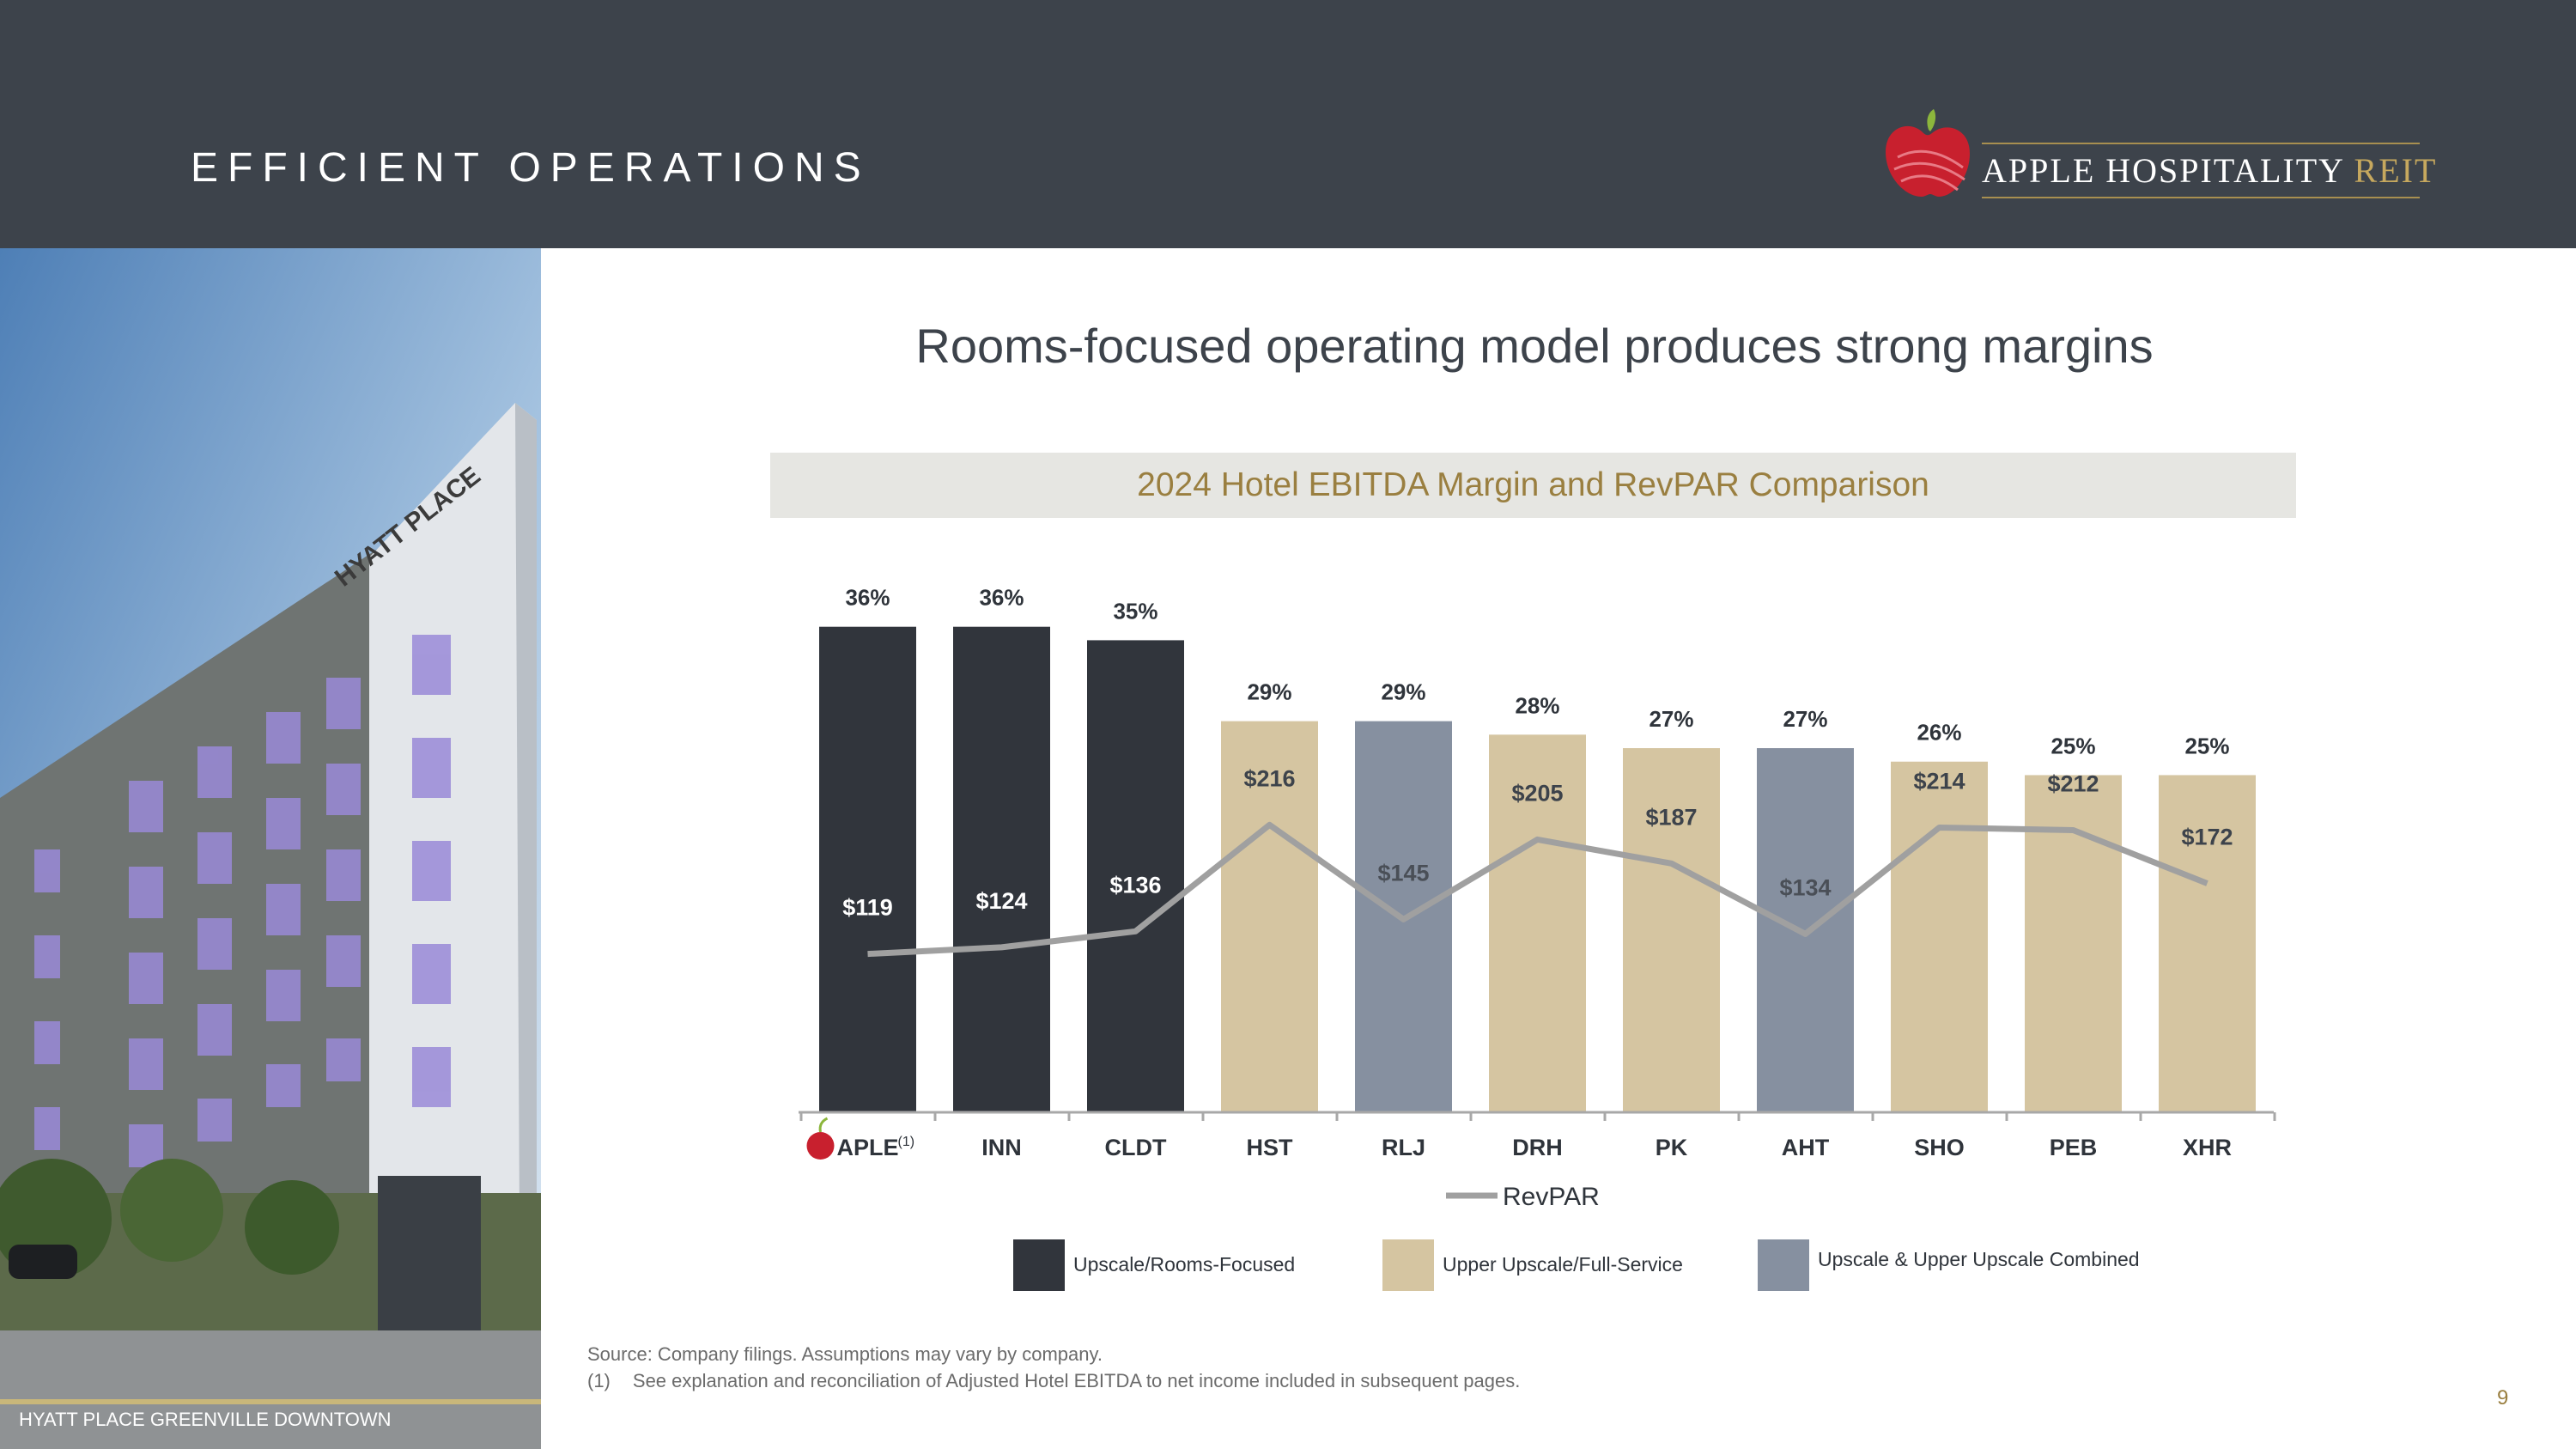 The height and width of the screenshot is (1449, 2576). I want to click on legend-label-combined: Upscale & Upper Upscale Combined, so click(1979, 1259).